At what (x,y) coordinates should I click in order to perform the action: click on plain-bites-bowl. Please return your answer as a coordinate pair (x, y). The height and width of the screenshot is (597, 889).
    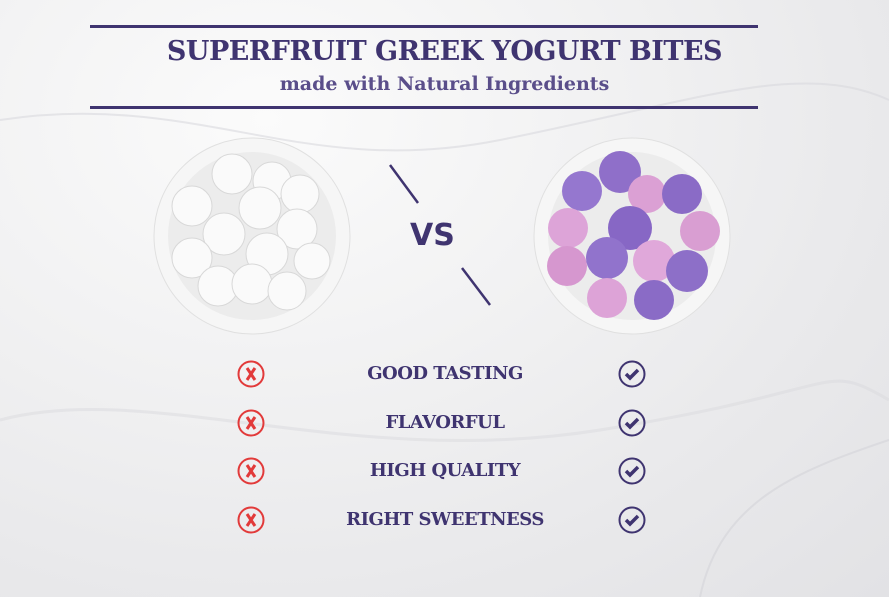
    Looking at the image, I should click on (252, 236).